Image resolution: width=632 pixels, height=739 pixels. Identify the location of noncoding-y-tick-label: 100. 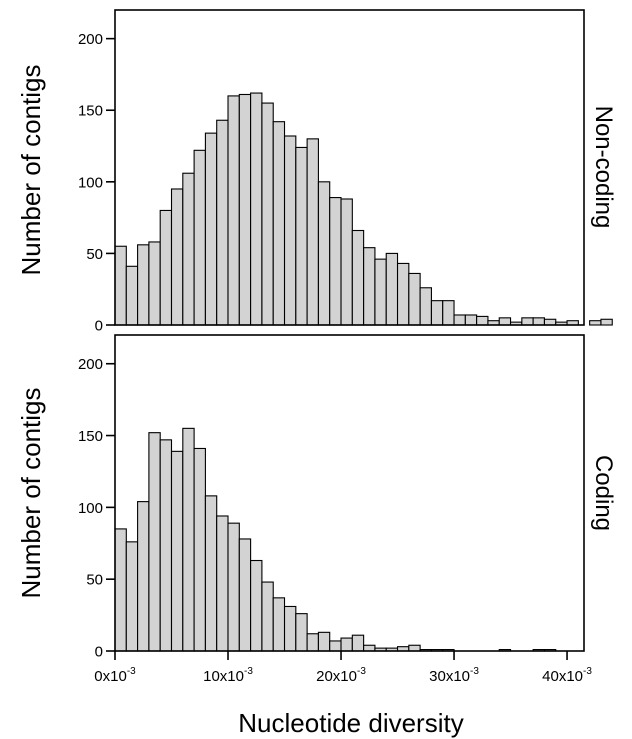
(90, 182).